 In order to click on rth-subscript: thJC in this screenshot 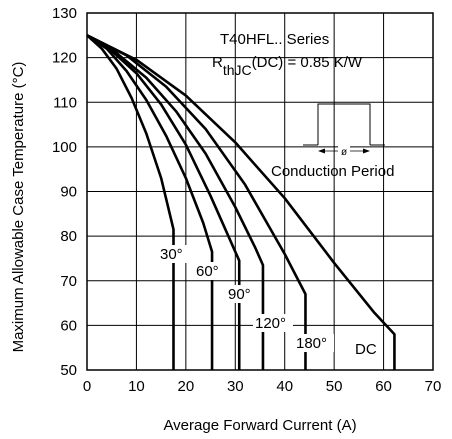, I will do `click(237, 70)`.